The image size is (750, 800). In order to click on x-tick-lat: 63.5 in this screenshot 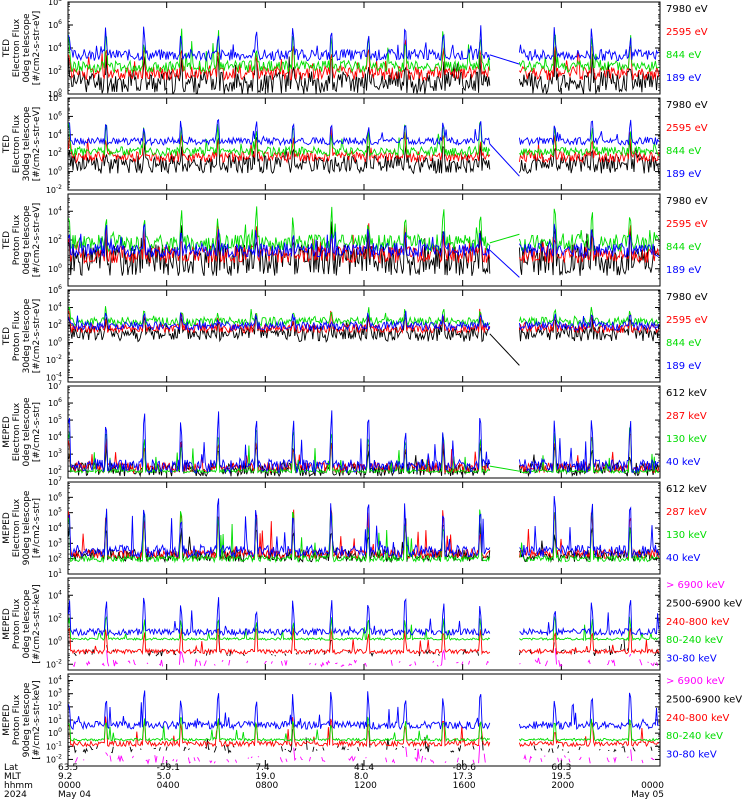, I will do `click(68, 768)`.